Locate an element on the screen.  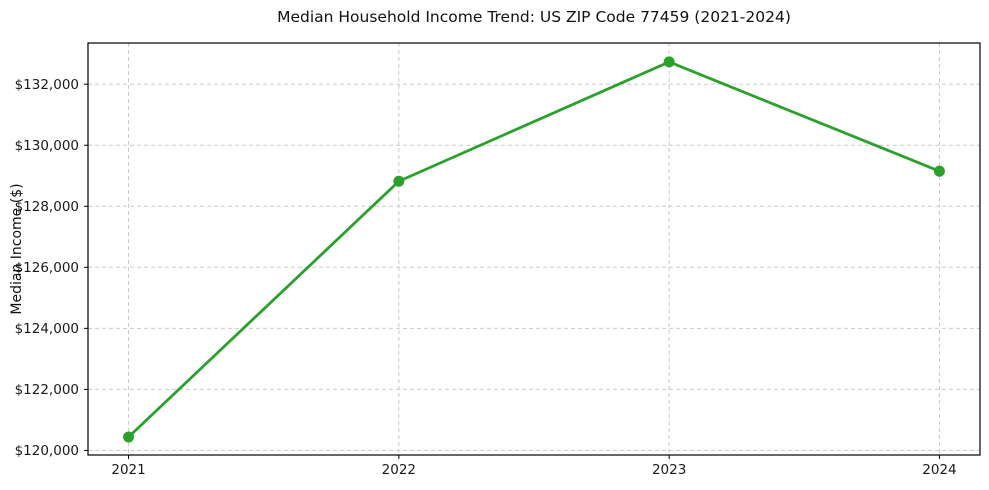
x-tick-label: 2024 is located at coordinates (939, 470).